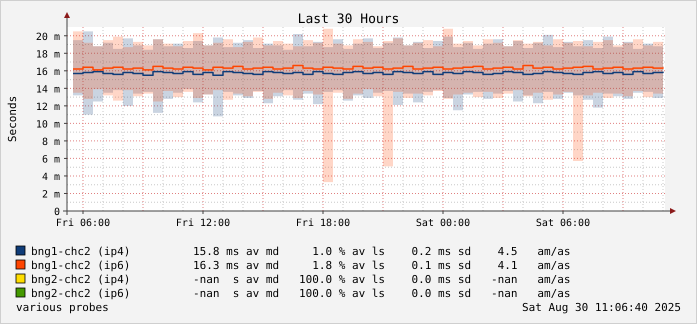 Image resolution: width=697 pixels, height=324 pixels. What do you see at coordinates (349, 19) in the screenshot?
I see `chart-title: Last 30 Hours` at bounding box center [349, 19].